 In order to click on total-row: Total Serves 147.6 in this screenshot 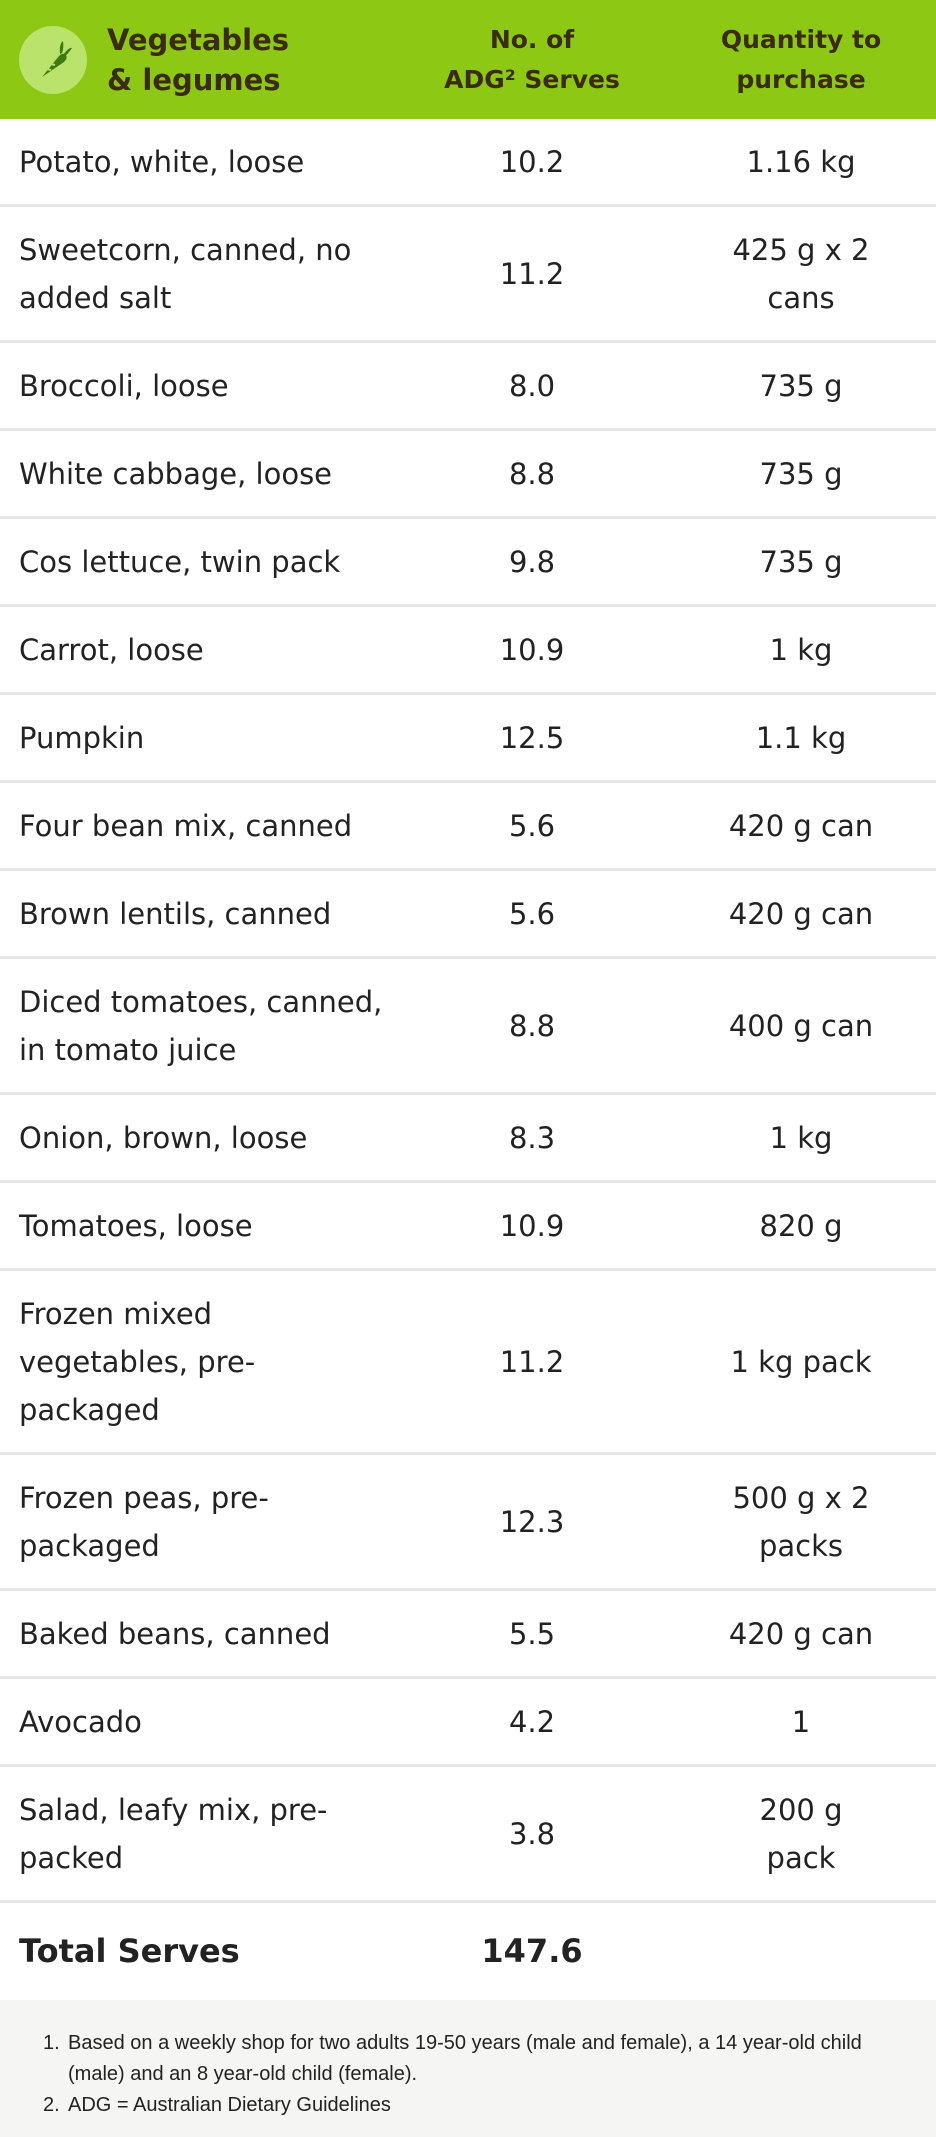, I will do `click(468, 1951)`.